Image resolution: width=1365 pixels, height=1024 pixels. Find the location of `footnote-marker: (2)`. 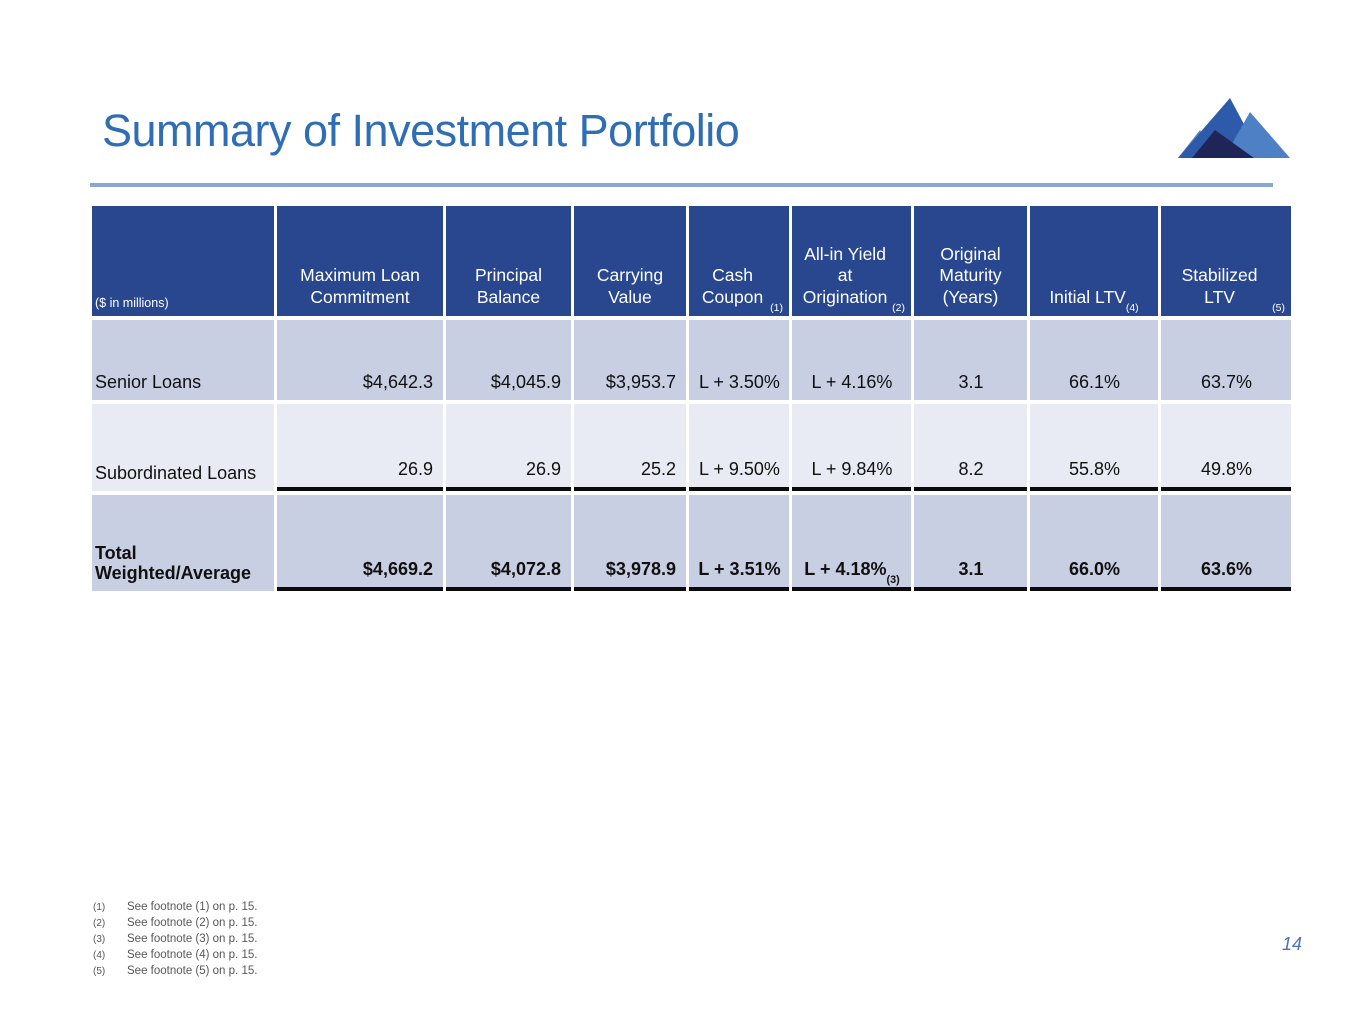

footnote-marker: (2) is located at coordinates (99, 923).